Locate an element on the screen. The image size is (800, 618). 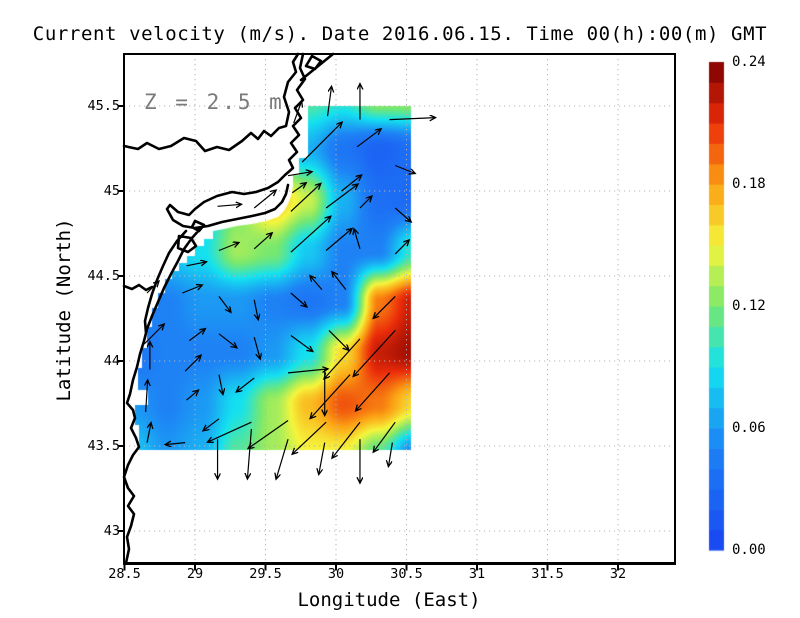
y-tick-label: 45 is located at coordinates (111, 191).